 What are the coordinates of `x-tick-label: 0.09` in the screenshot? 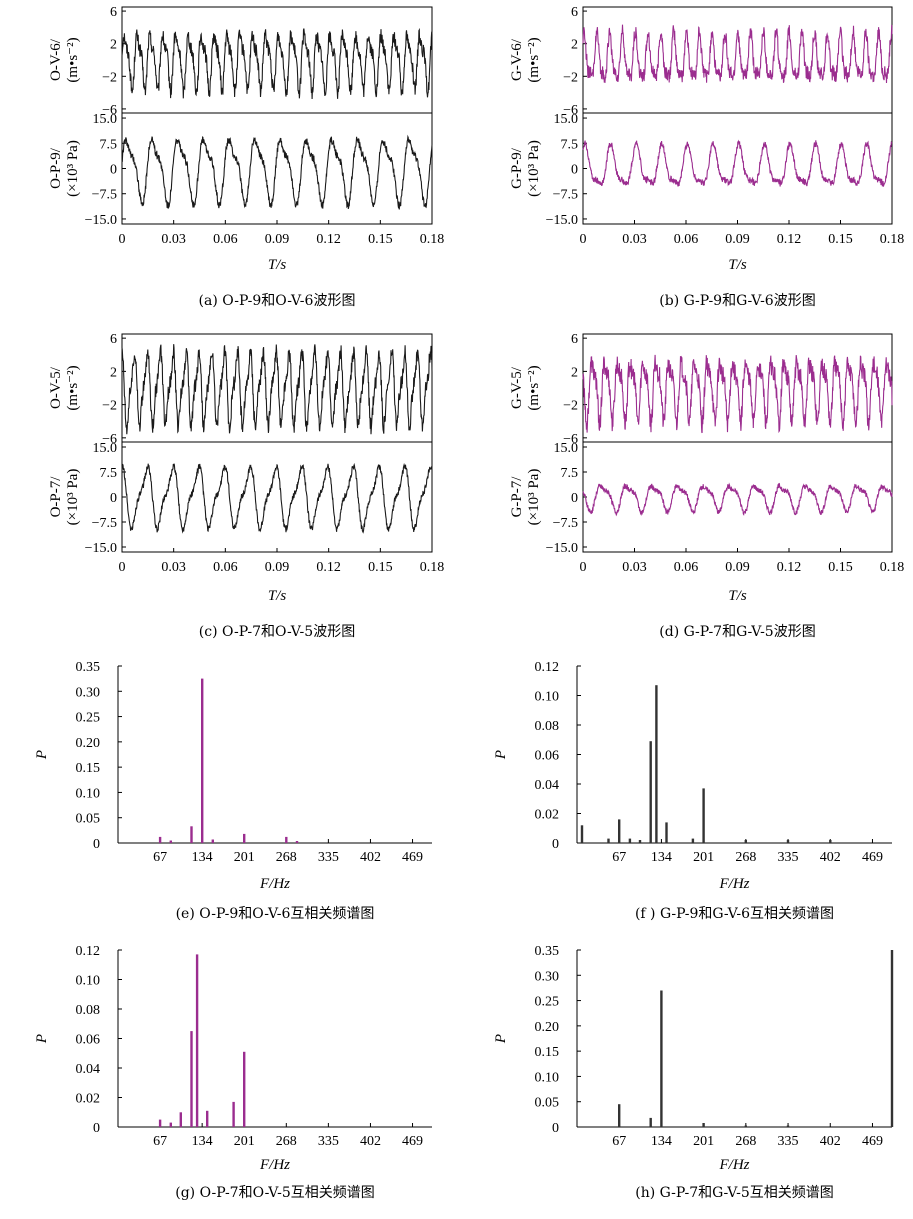 It's located at (277, 239).